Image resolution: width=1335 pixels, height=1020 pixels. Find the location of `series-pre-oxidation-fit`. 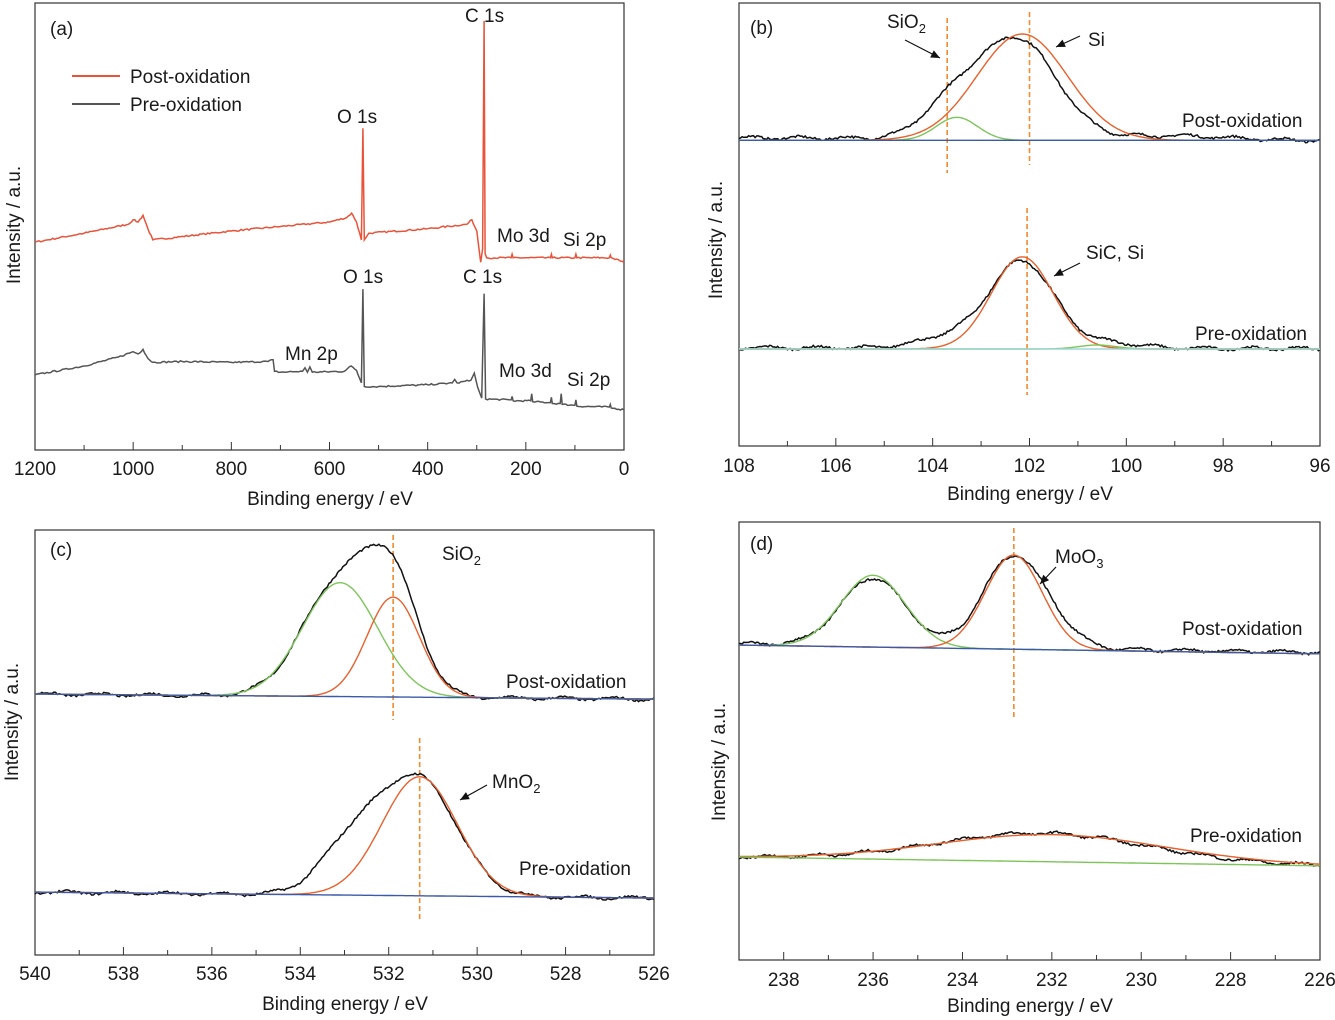

series-pre-oxidation-fit is located at coordinates (1029, 849).